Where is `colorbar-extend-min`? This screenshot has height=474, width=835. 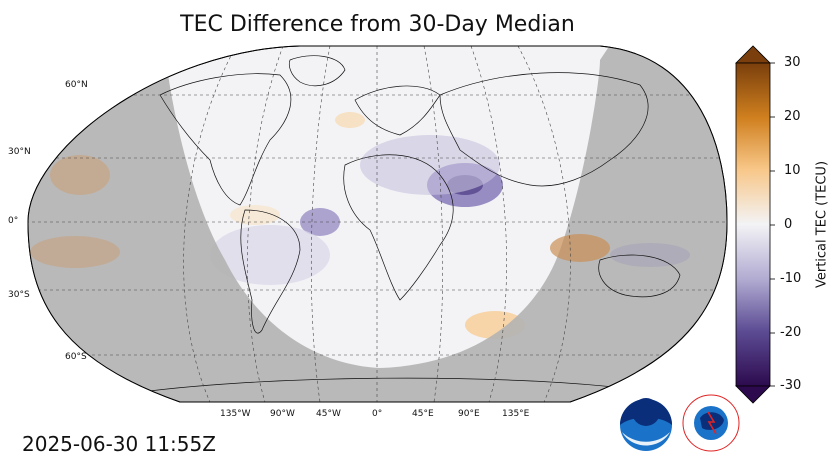 colorbar-extend-min is located at coordinates (753, 394).